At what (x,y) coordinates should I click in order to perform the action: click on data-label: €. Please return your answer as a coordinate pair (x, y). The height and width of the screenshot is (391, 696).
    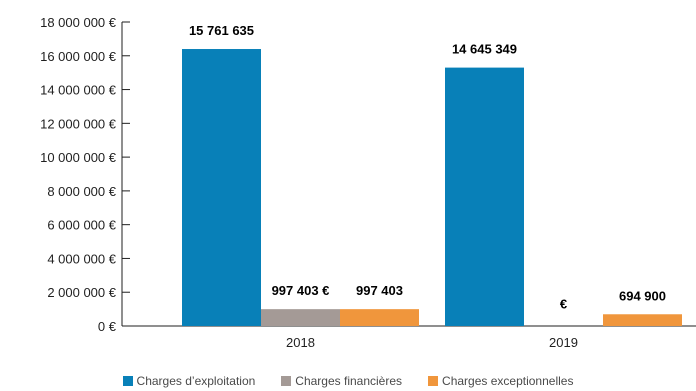
    Looking at the image, I should click on (563, 303).